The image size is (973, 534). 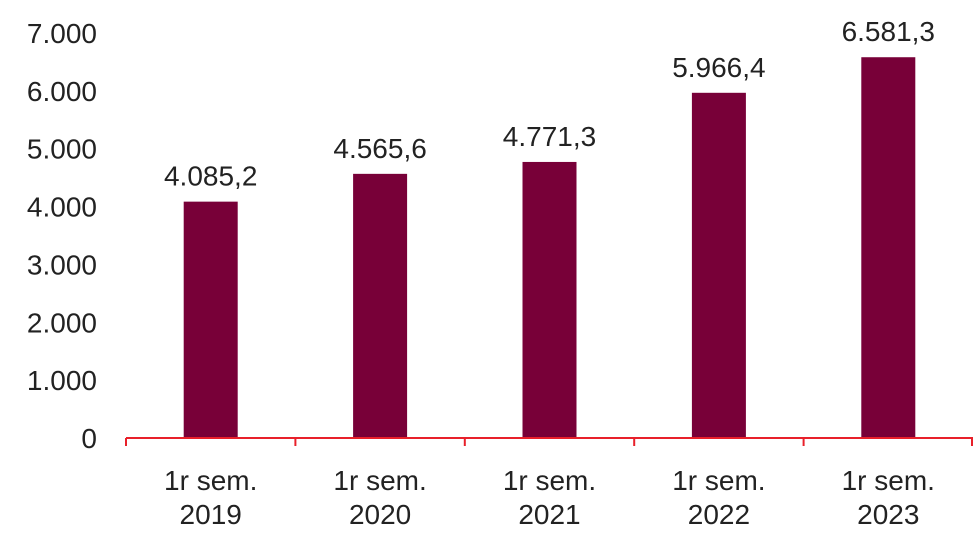 I want to click on y-axis-tick-labels: 0 1.000 2.000 3.000 4.000 5.000 6.000 7.000, so click(x=62, y=236).